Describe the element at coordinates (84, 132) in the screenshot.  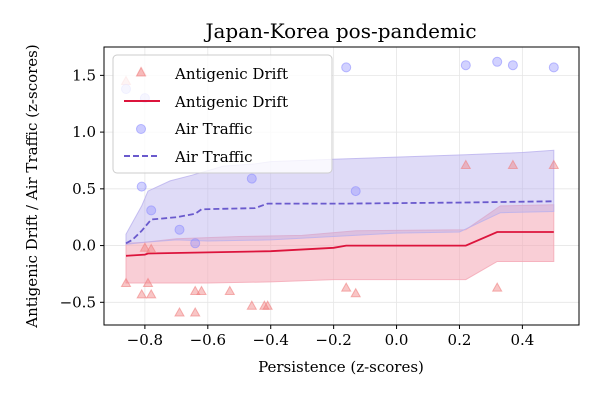
I see `y-tick-label: 1.0` at that location.